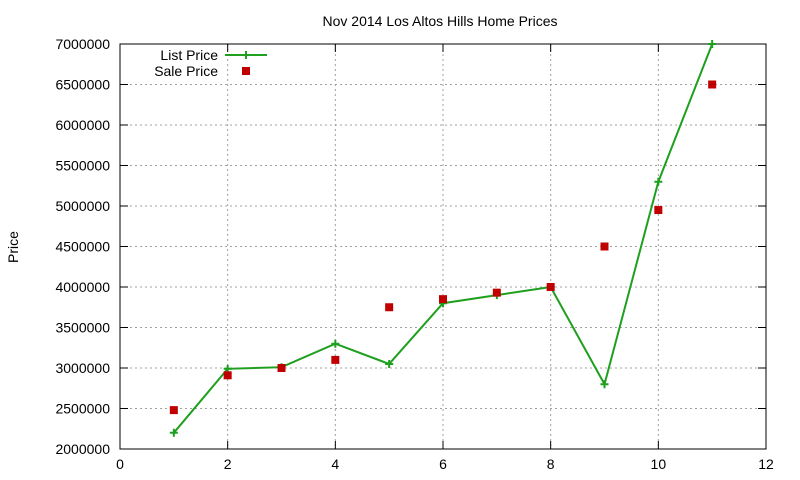 Image resolution: width=800 pixels, height=480 pixels. Describe the element at coordinates (82, 409) in the screenshot. I see `y-tick-label: 2500000` at that location.